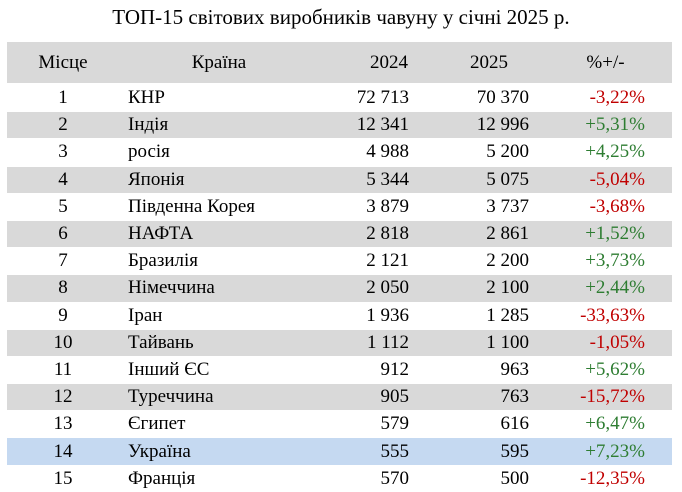  Describe the element at coordinates (339, 261) in the screenshot. I see `table-row: 7 Бразилія 2 121 2 200 +3,73%` at that location.